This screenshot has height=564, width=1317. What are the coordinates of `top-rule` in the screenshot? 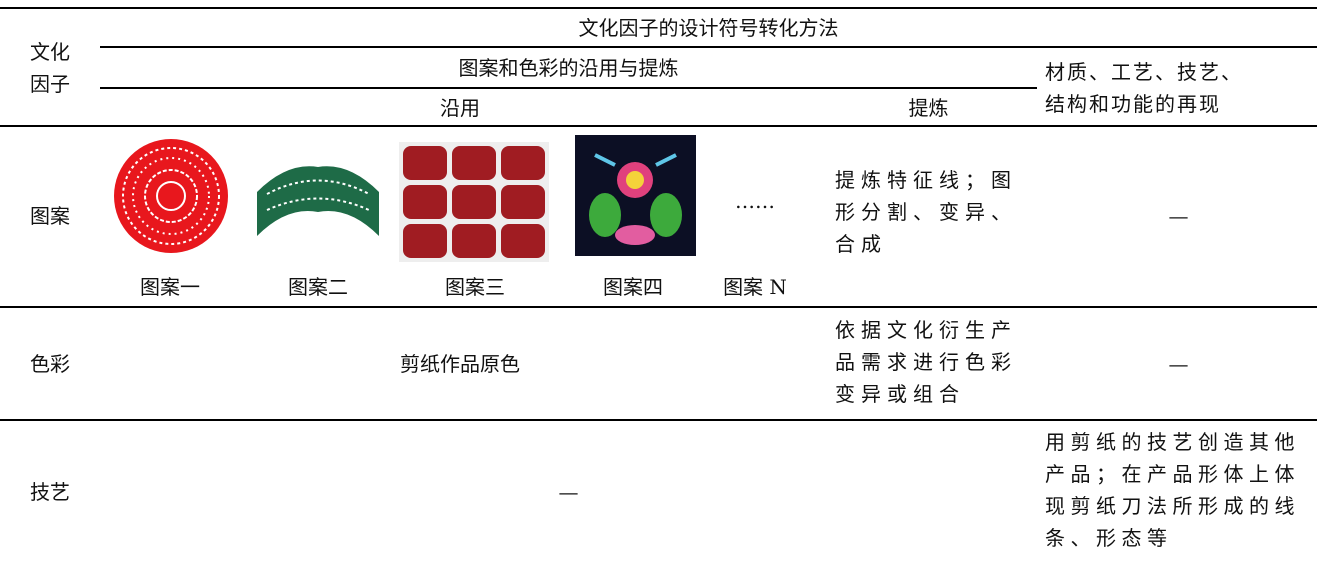 It's located at (658, 8).